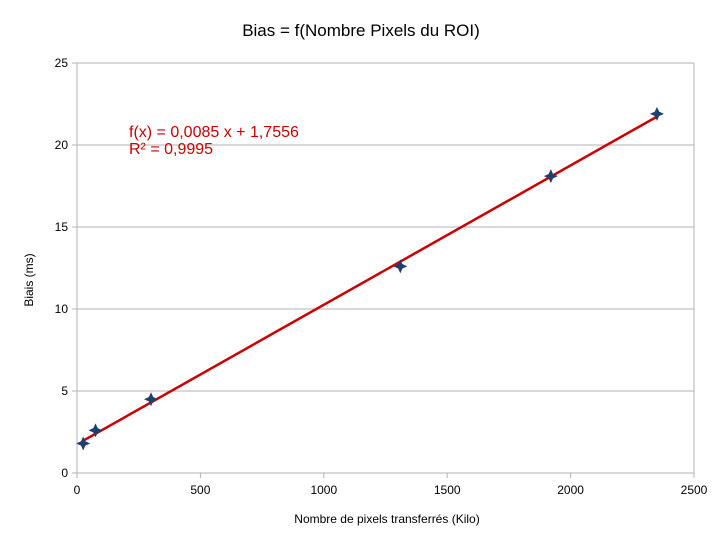  What do you see at coordinates (64, 473) in the screenshot?
I see `y-tick-label-0: 0` at bounding box center [64, 473].